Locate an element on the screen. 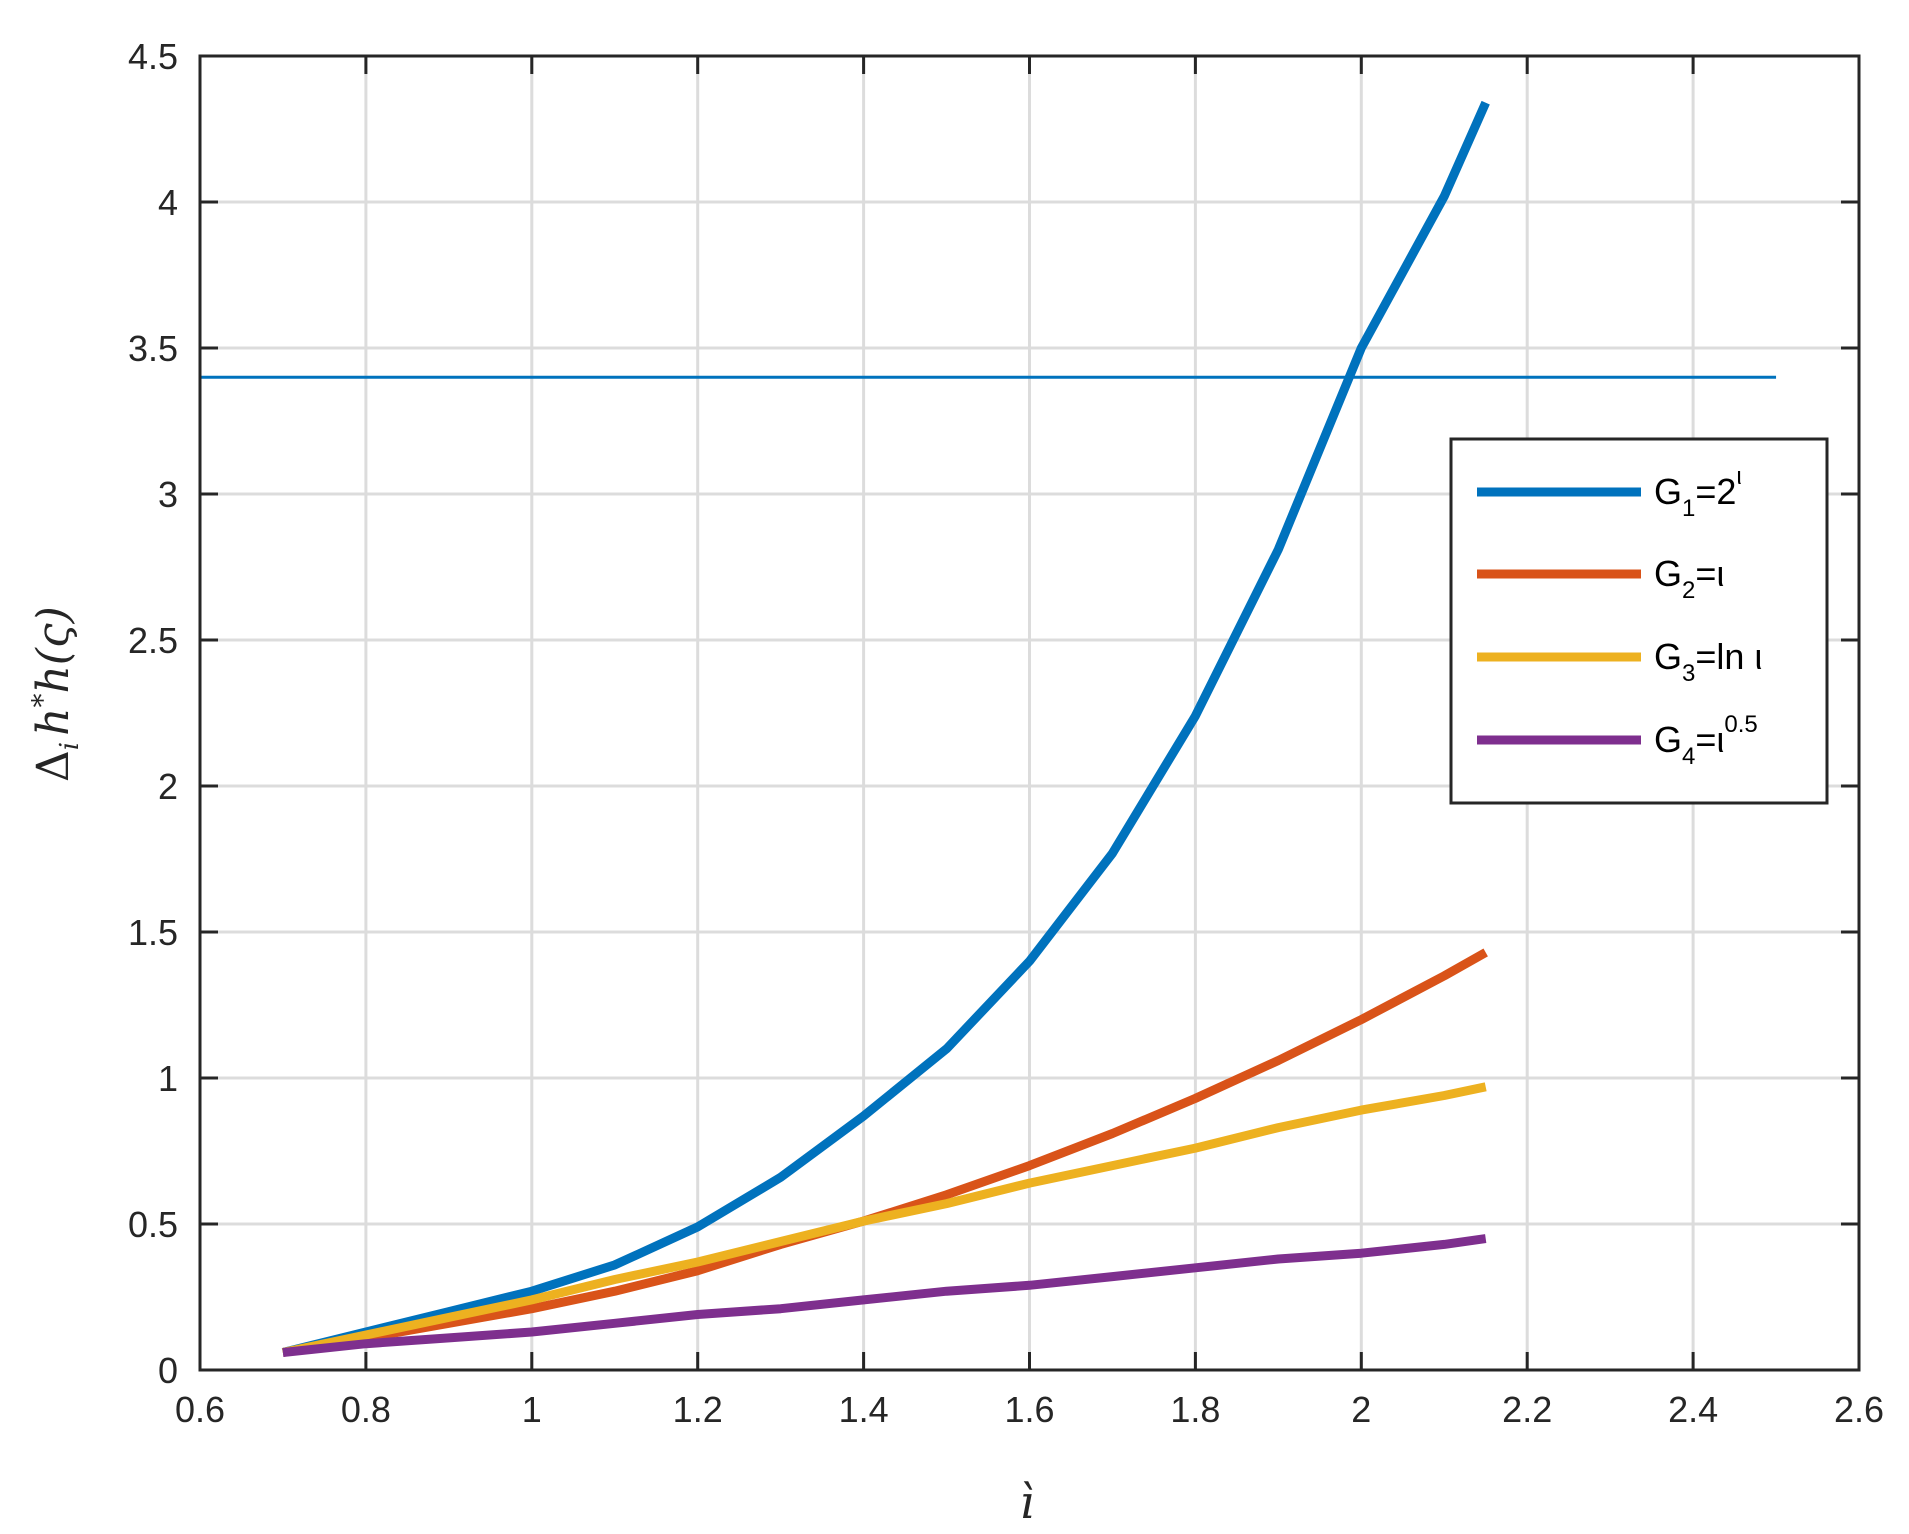  y-label-sub: i is located at coordinates (70, 746).